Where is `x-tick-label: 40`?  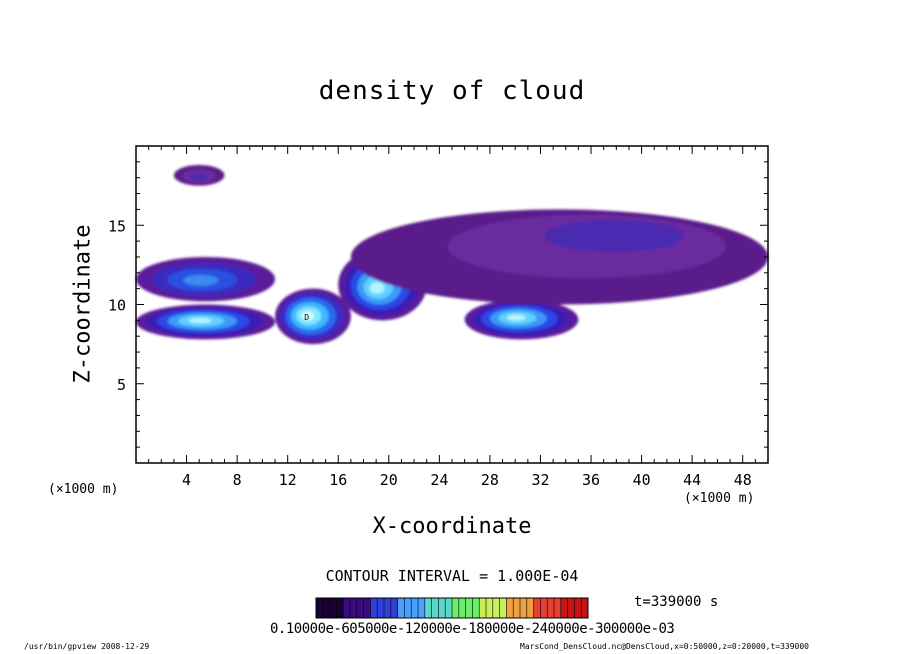 x-tick-label: 40 is located at coordinates (642, 480).